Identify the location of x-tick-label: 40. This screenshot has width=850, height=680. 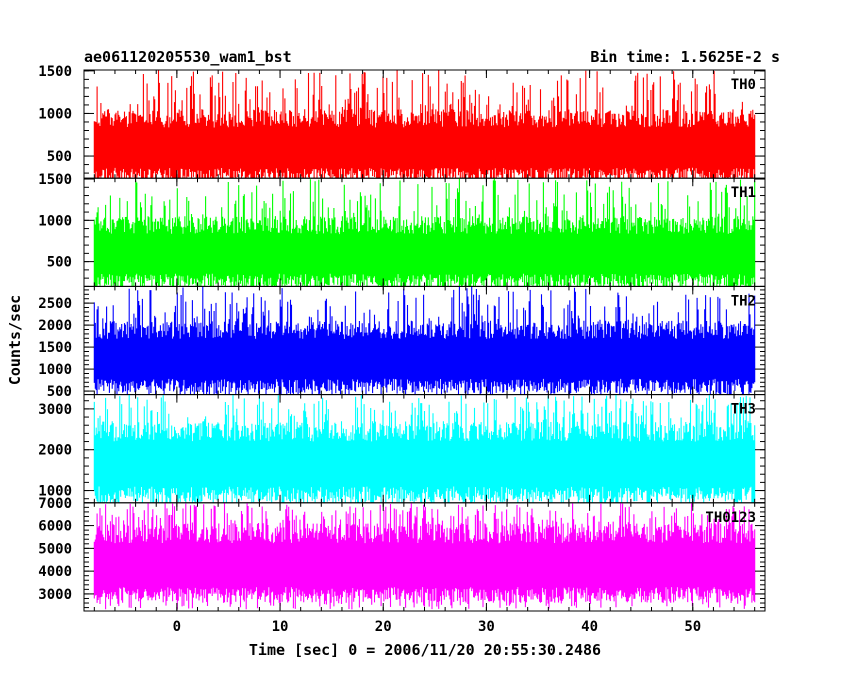
(589, 627).